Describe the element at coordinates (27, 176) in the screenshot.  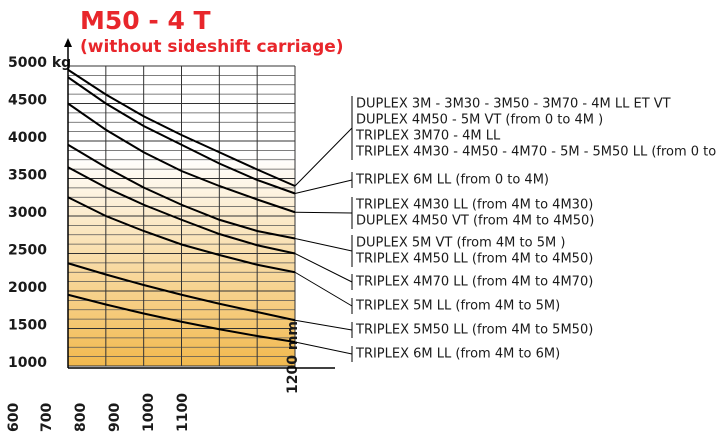
I see `y-tick-label: 3500` at that location.